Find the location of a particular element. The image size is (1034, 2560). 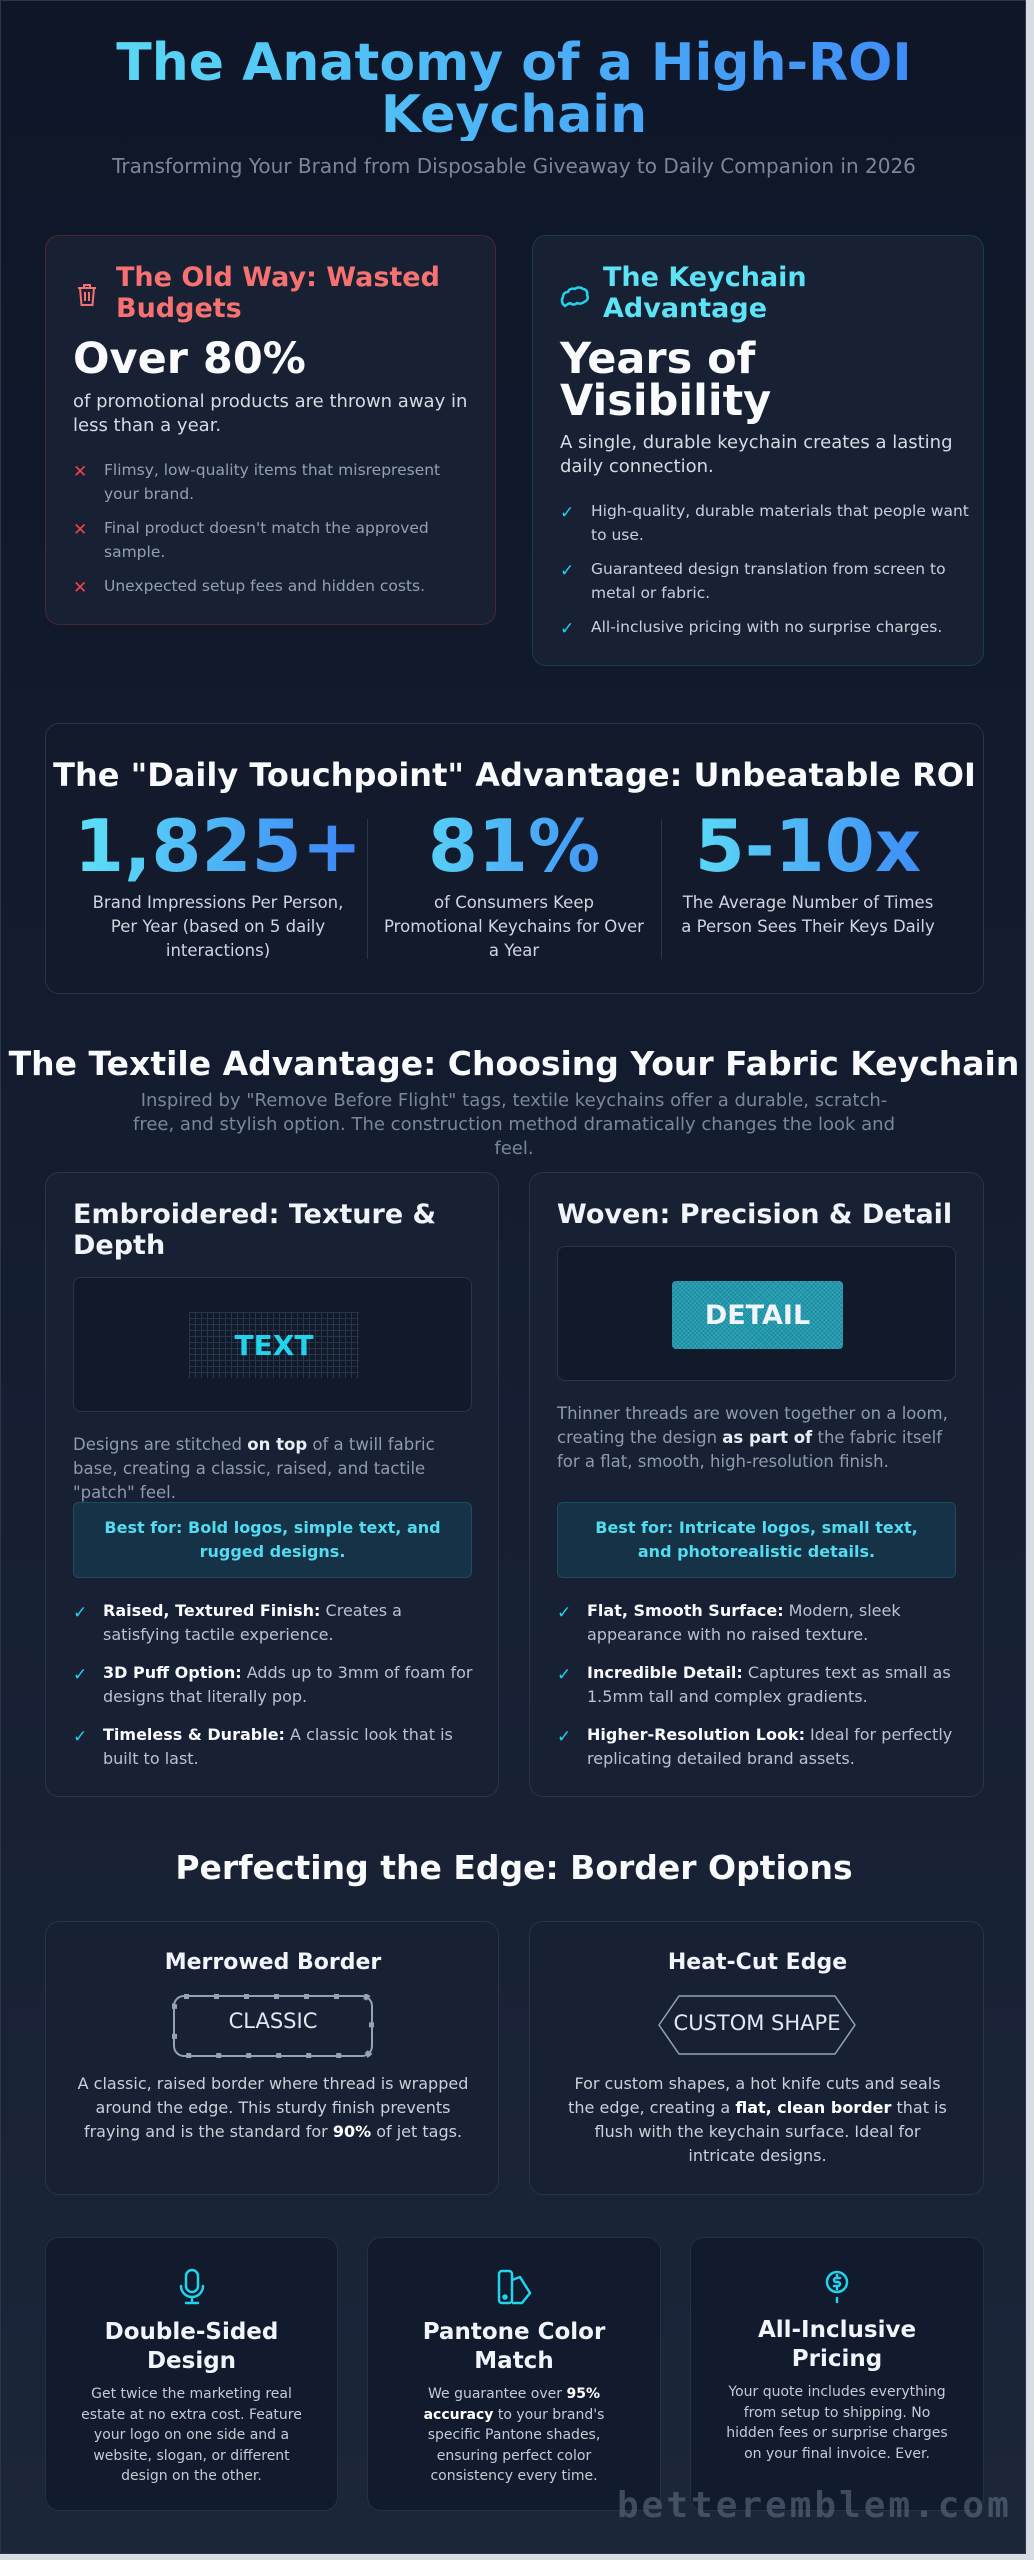

embroidered-sample-text: TEXT is located at coordinates (274, 1345).